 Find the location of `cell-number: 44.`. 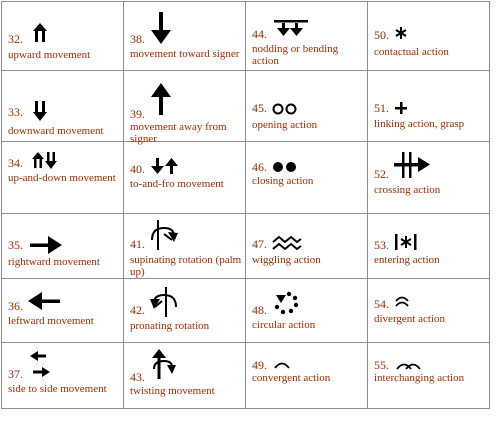

cell-number: 44. is located at coordinates (259, 34).